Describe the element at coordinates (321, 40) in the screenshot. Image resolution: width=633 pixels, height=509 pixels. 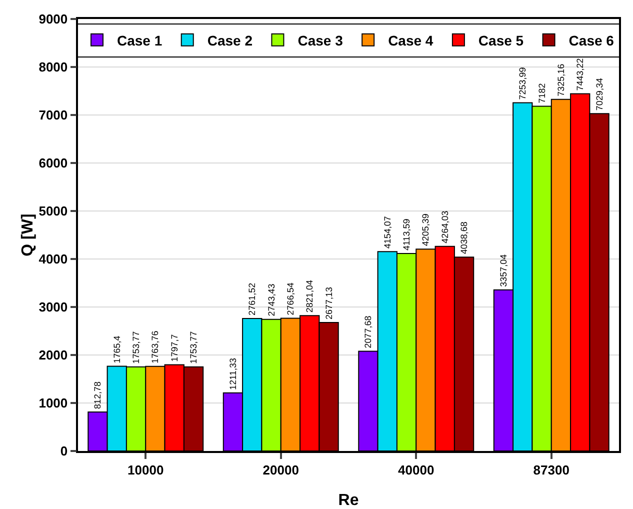
I see `legend-label: Case 3` at that location.